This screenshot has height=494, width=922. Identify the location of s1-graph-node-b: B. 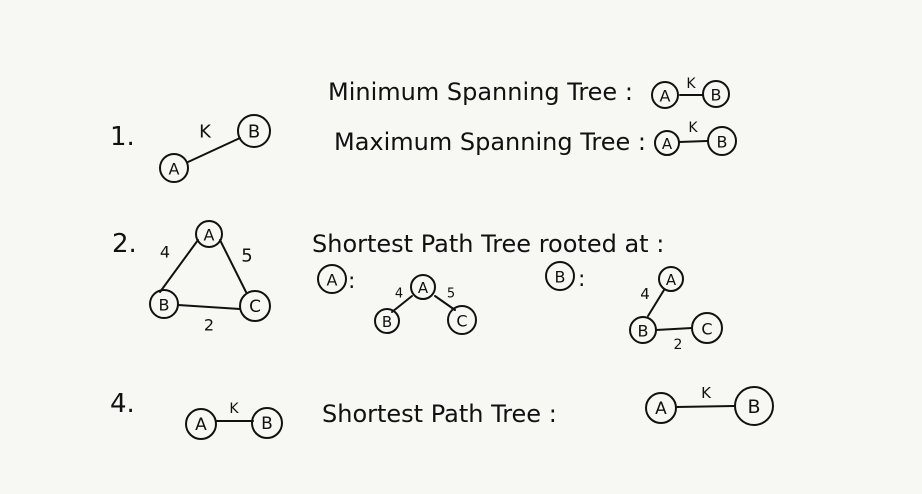
(254, 131).